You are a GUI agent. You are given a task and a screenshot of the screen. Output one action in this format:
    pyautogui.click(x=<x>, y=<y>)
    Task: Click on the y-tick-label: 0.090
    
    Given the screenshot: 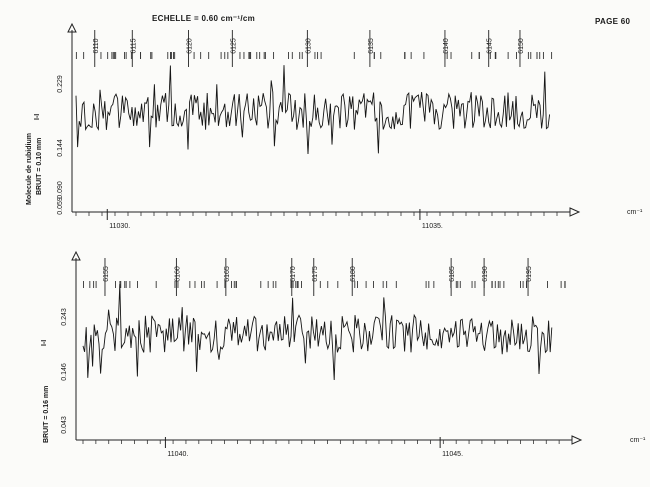 What is the action you would take?
    pyautogui.click(x=60, y=190)
    